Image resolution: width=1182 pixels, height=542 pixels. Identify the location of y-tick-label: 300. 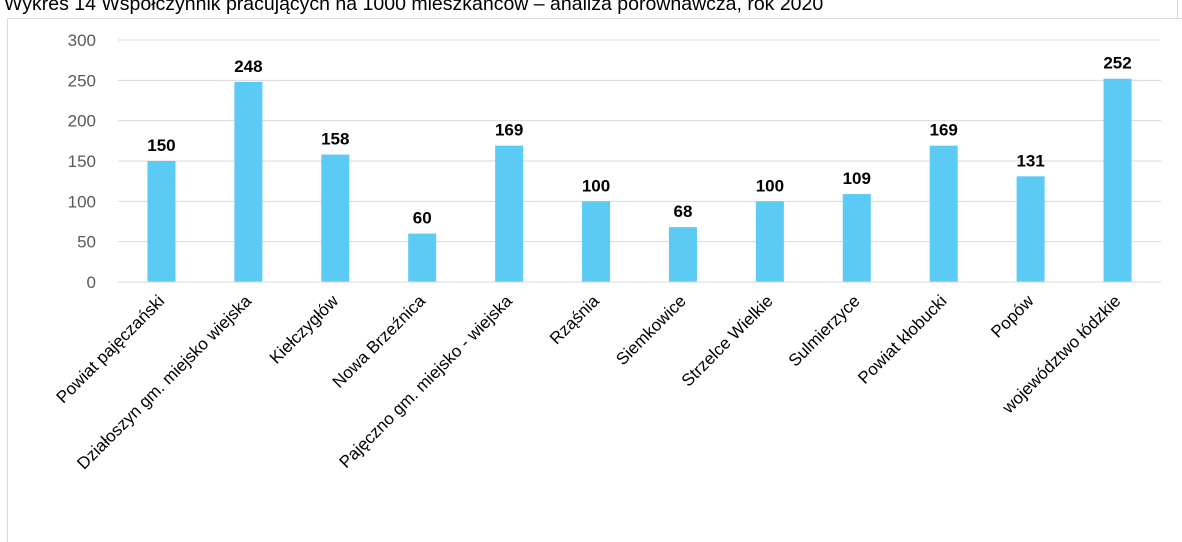
(82, 40).